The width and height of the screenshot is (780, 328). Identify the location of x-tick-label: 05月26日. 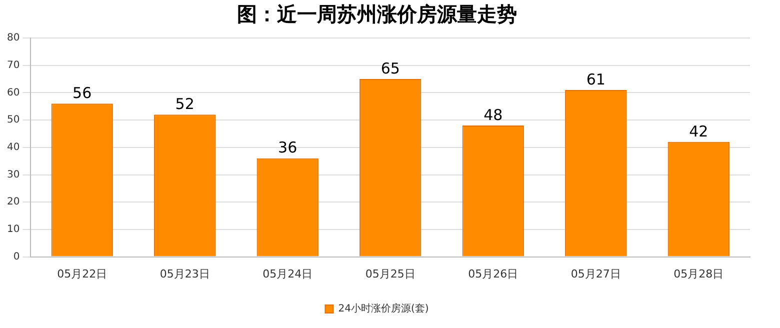
(493, 273).